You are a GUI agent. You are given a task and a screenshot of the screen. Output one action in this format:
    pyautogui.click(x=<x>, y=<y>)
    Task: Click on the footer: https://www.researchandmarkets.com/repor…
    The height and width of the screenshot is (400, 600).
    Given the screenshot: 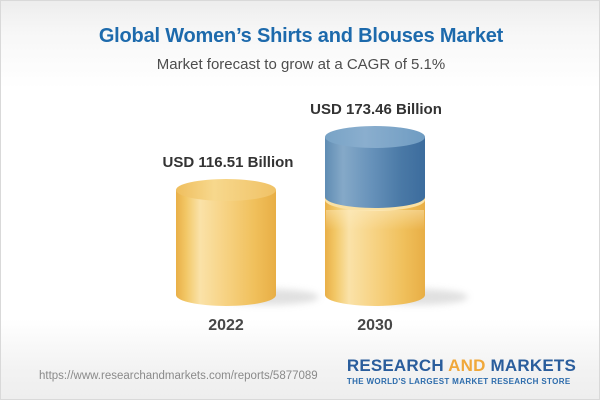 What is the action you would take?
    pyautogui.click(x=300, y=375)
    